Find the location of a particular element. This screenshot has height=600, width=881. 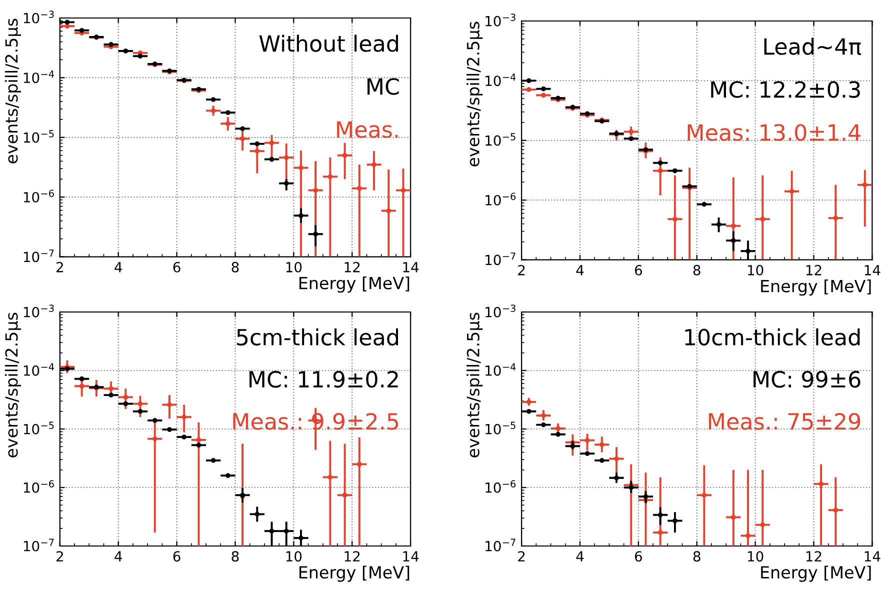

text: MC is located at coordinates (383, 86).